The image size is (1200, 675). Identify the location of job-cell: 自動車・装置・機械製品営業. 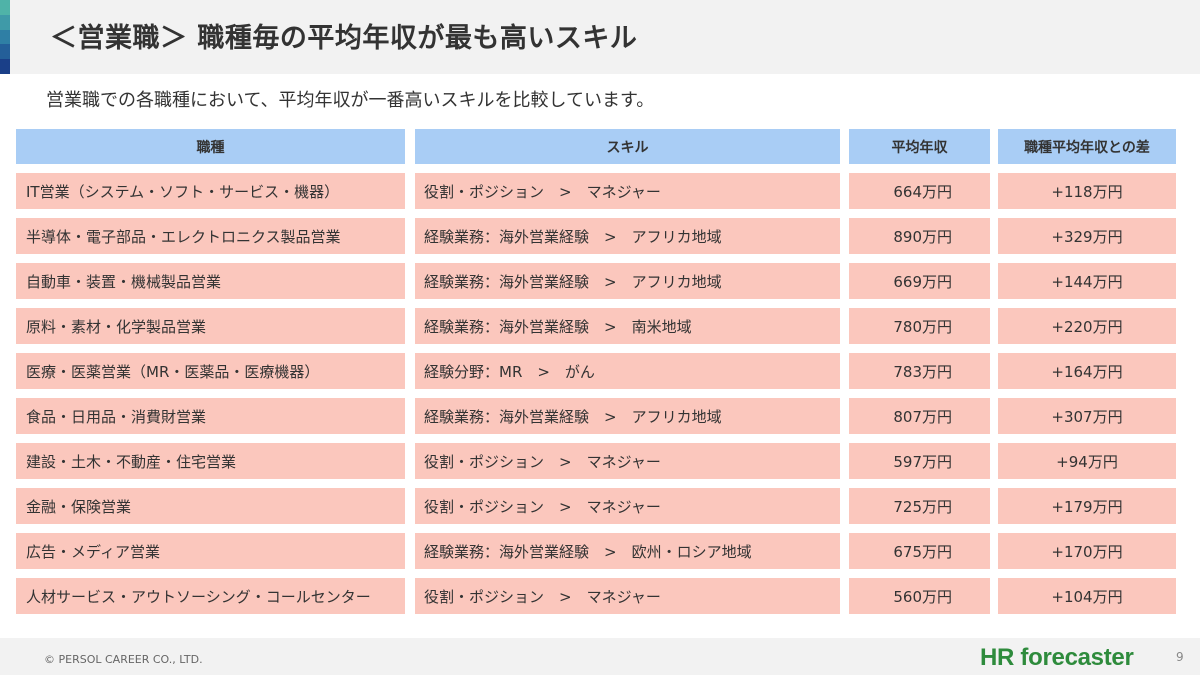
(210, 281).